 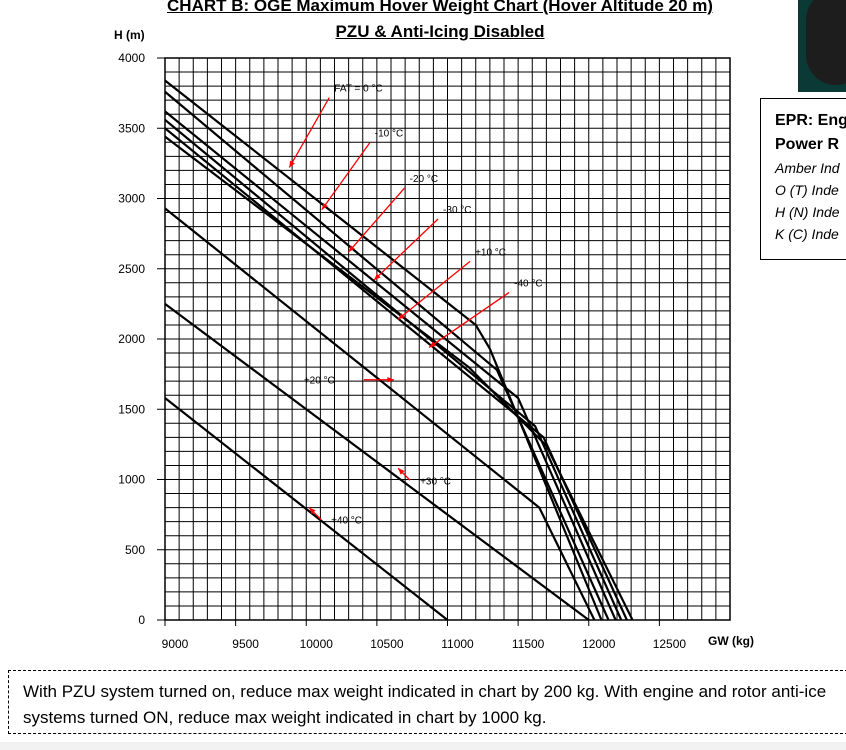 I want to click on annotation-label: +40 °C, so click(x=346, y=521).